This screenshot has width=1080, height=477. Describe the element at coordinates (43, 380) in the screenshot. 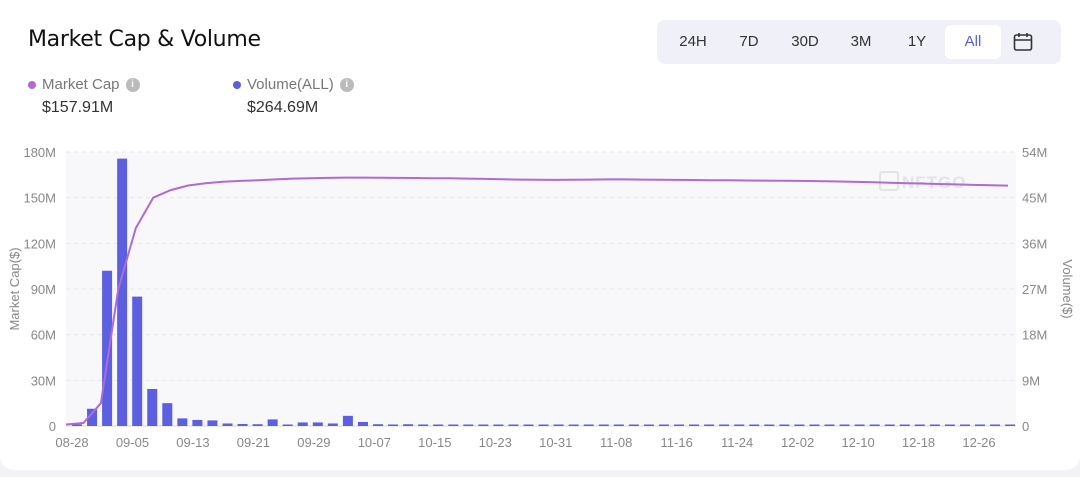

I see `y-tick-label: 30M` at that location.